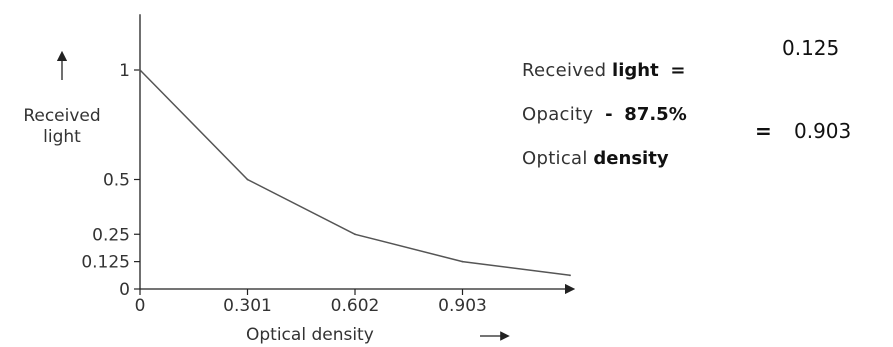 The image size is (893, 347). What do you see at coordinates (604, 114) in the screenshot?
I see `opacity-annotation: Opacity - 87.5%` at bounding box center [604, 114].